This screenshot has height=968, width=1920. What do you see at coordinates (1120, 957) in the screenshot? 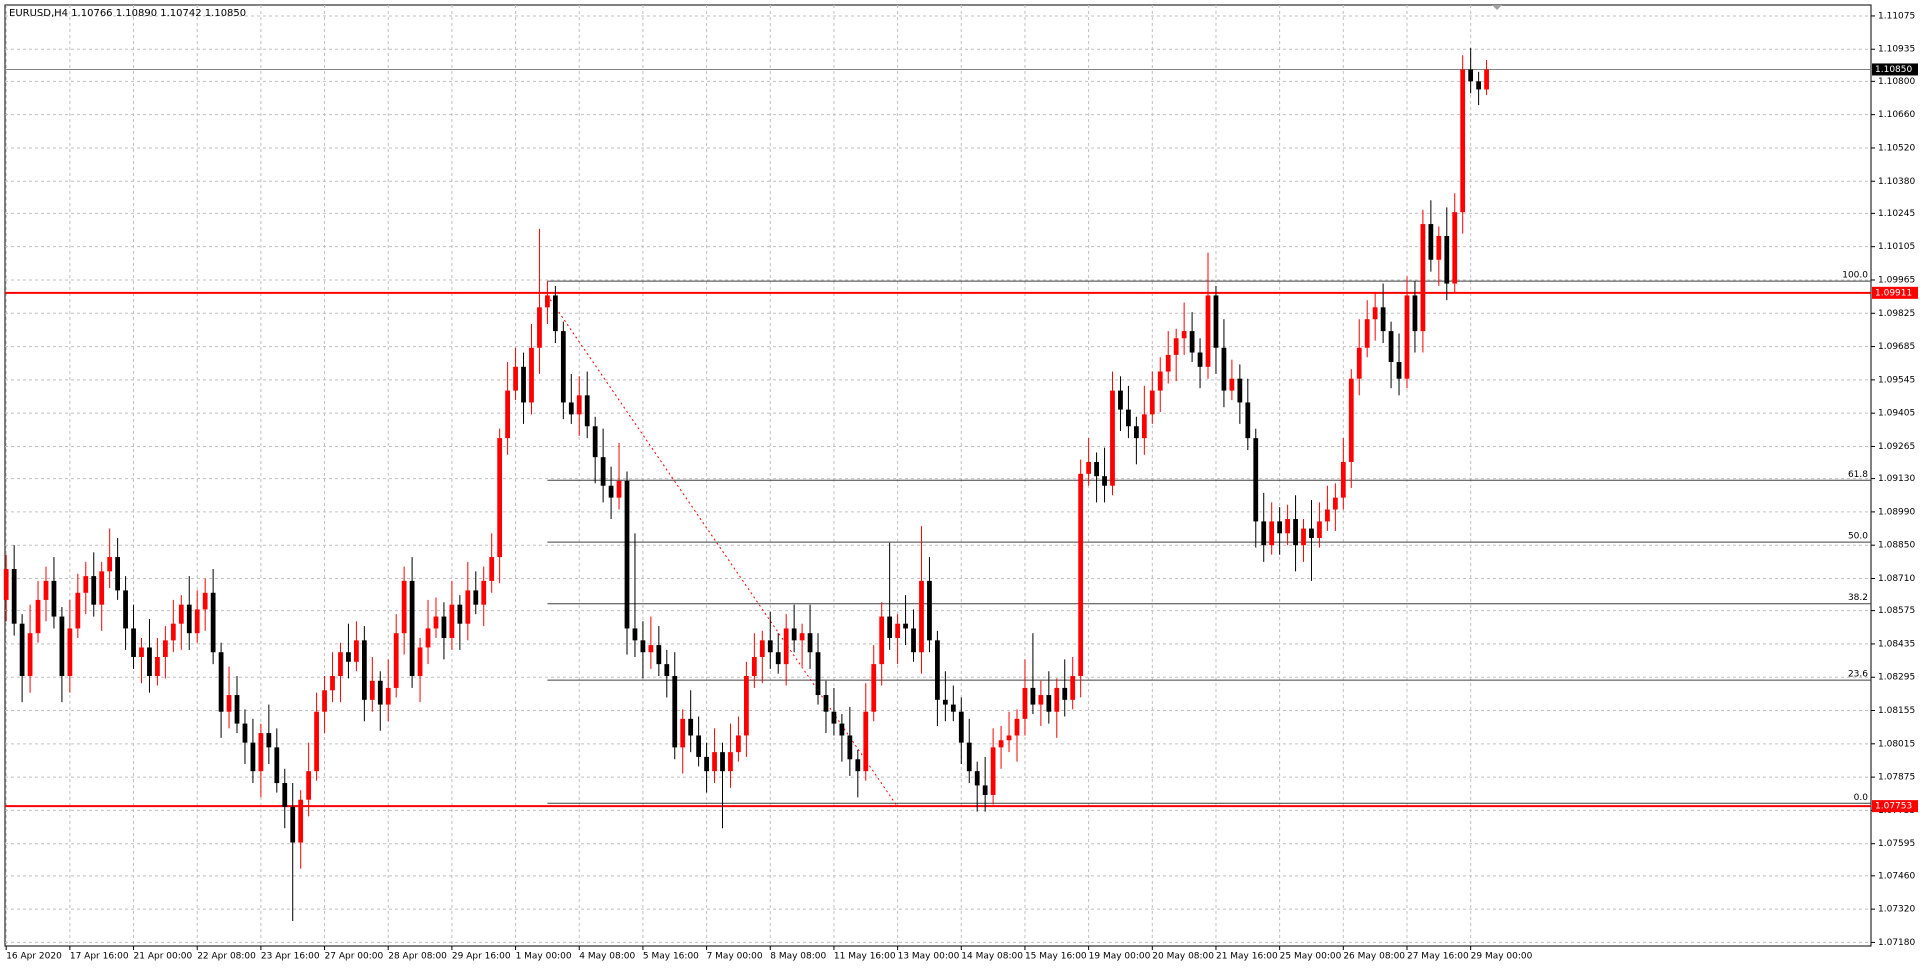
I see `x-tick-label: 19 May 00:00` at bounding box center [1120, 957].